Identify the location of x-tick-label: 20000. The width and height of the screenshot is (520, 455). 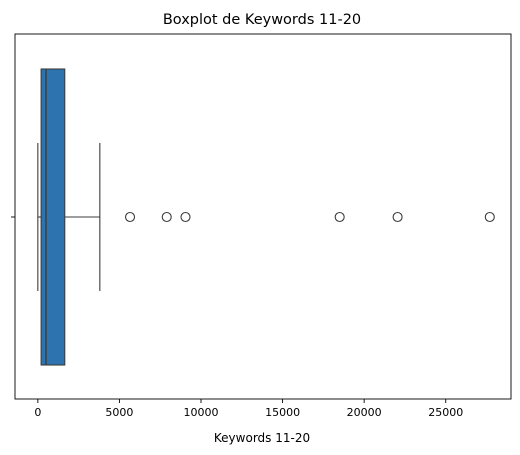
(364, 412).